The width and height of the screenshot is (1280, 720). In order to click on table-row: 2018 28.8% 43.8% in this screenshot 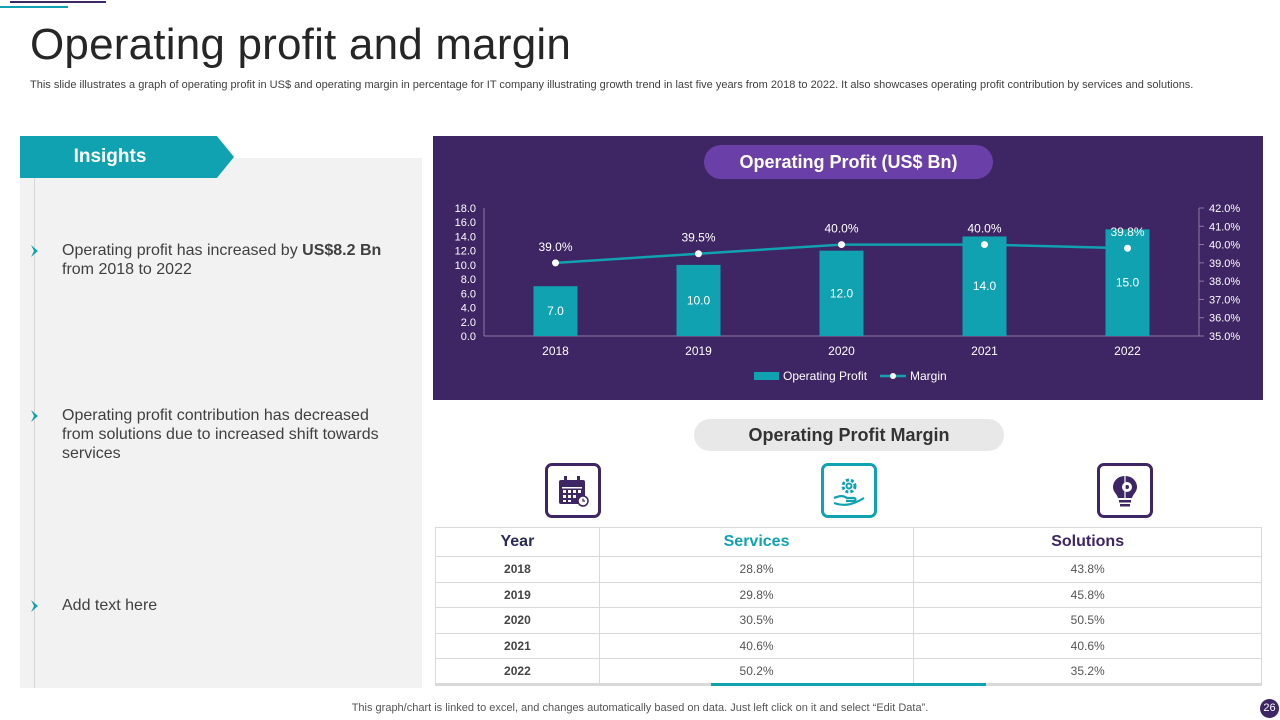, I will do `click(848, 569)`.